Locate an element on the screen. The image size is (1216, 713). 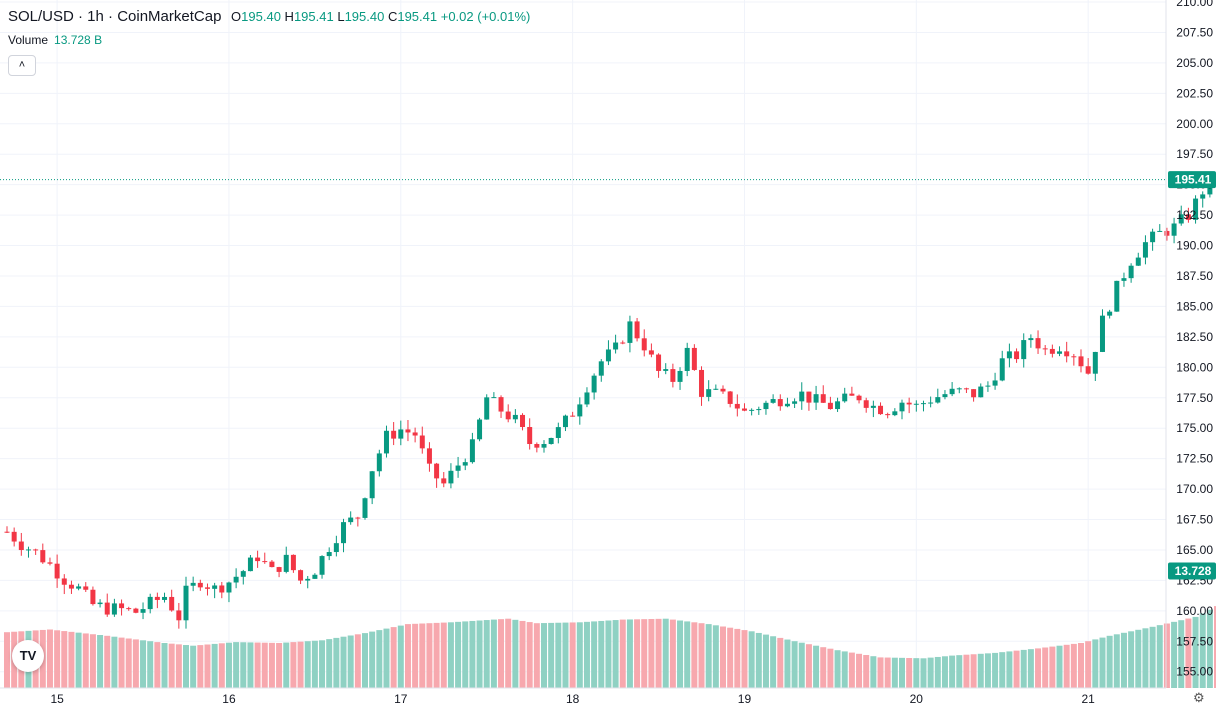
open-value: 195.40 is located at coordinates (261, 16).